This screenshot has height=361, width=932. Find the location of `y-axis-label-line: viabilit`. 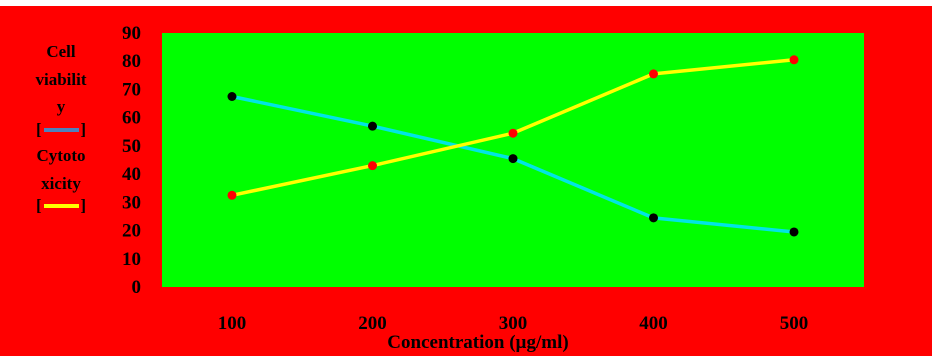

y-axis-label-line: viabilit is located at coordinates (60, 79).